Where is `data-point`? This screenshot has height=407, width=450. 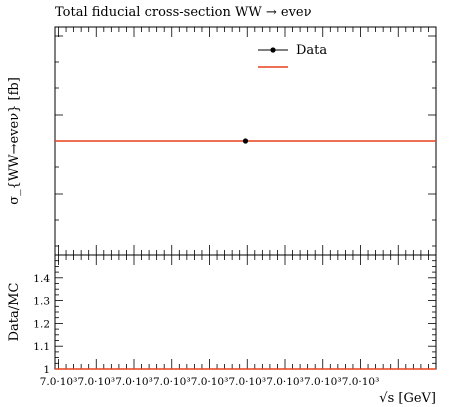 data-point is located at coordinates (245, 141).